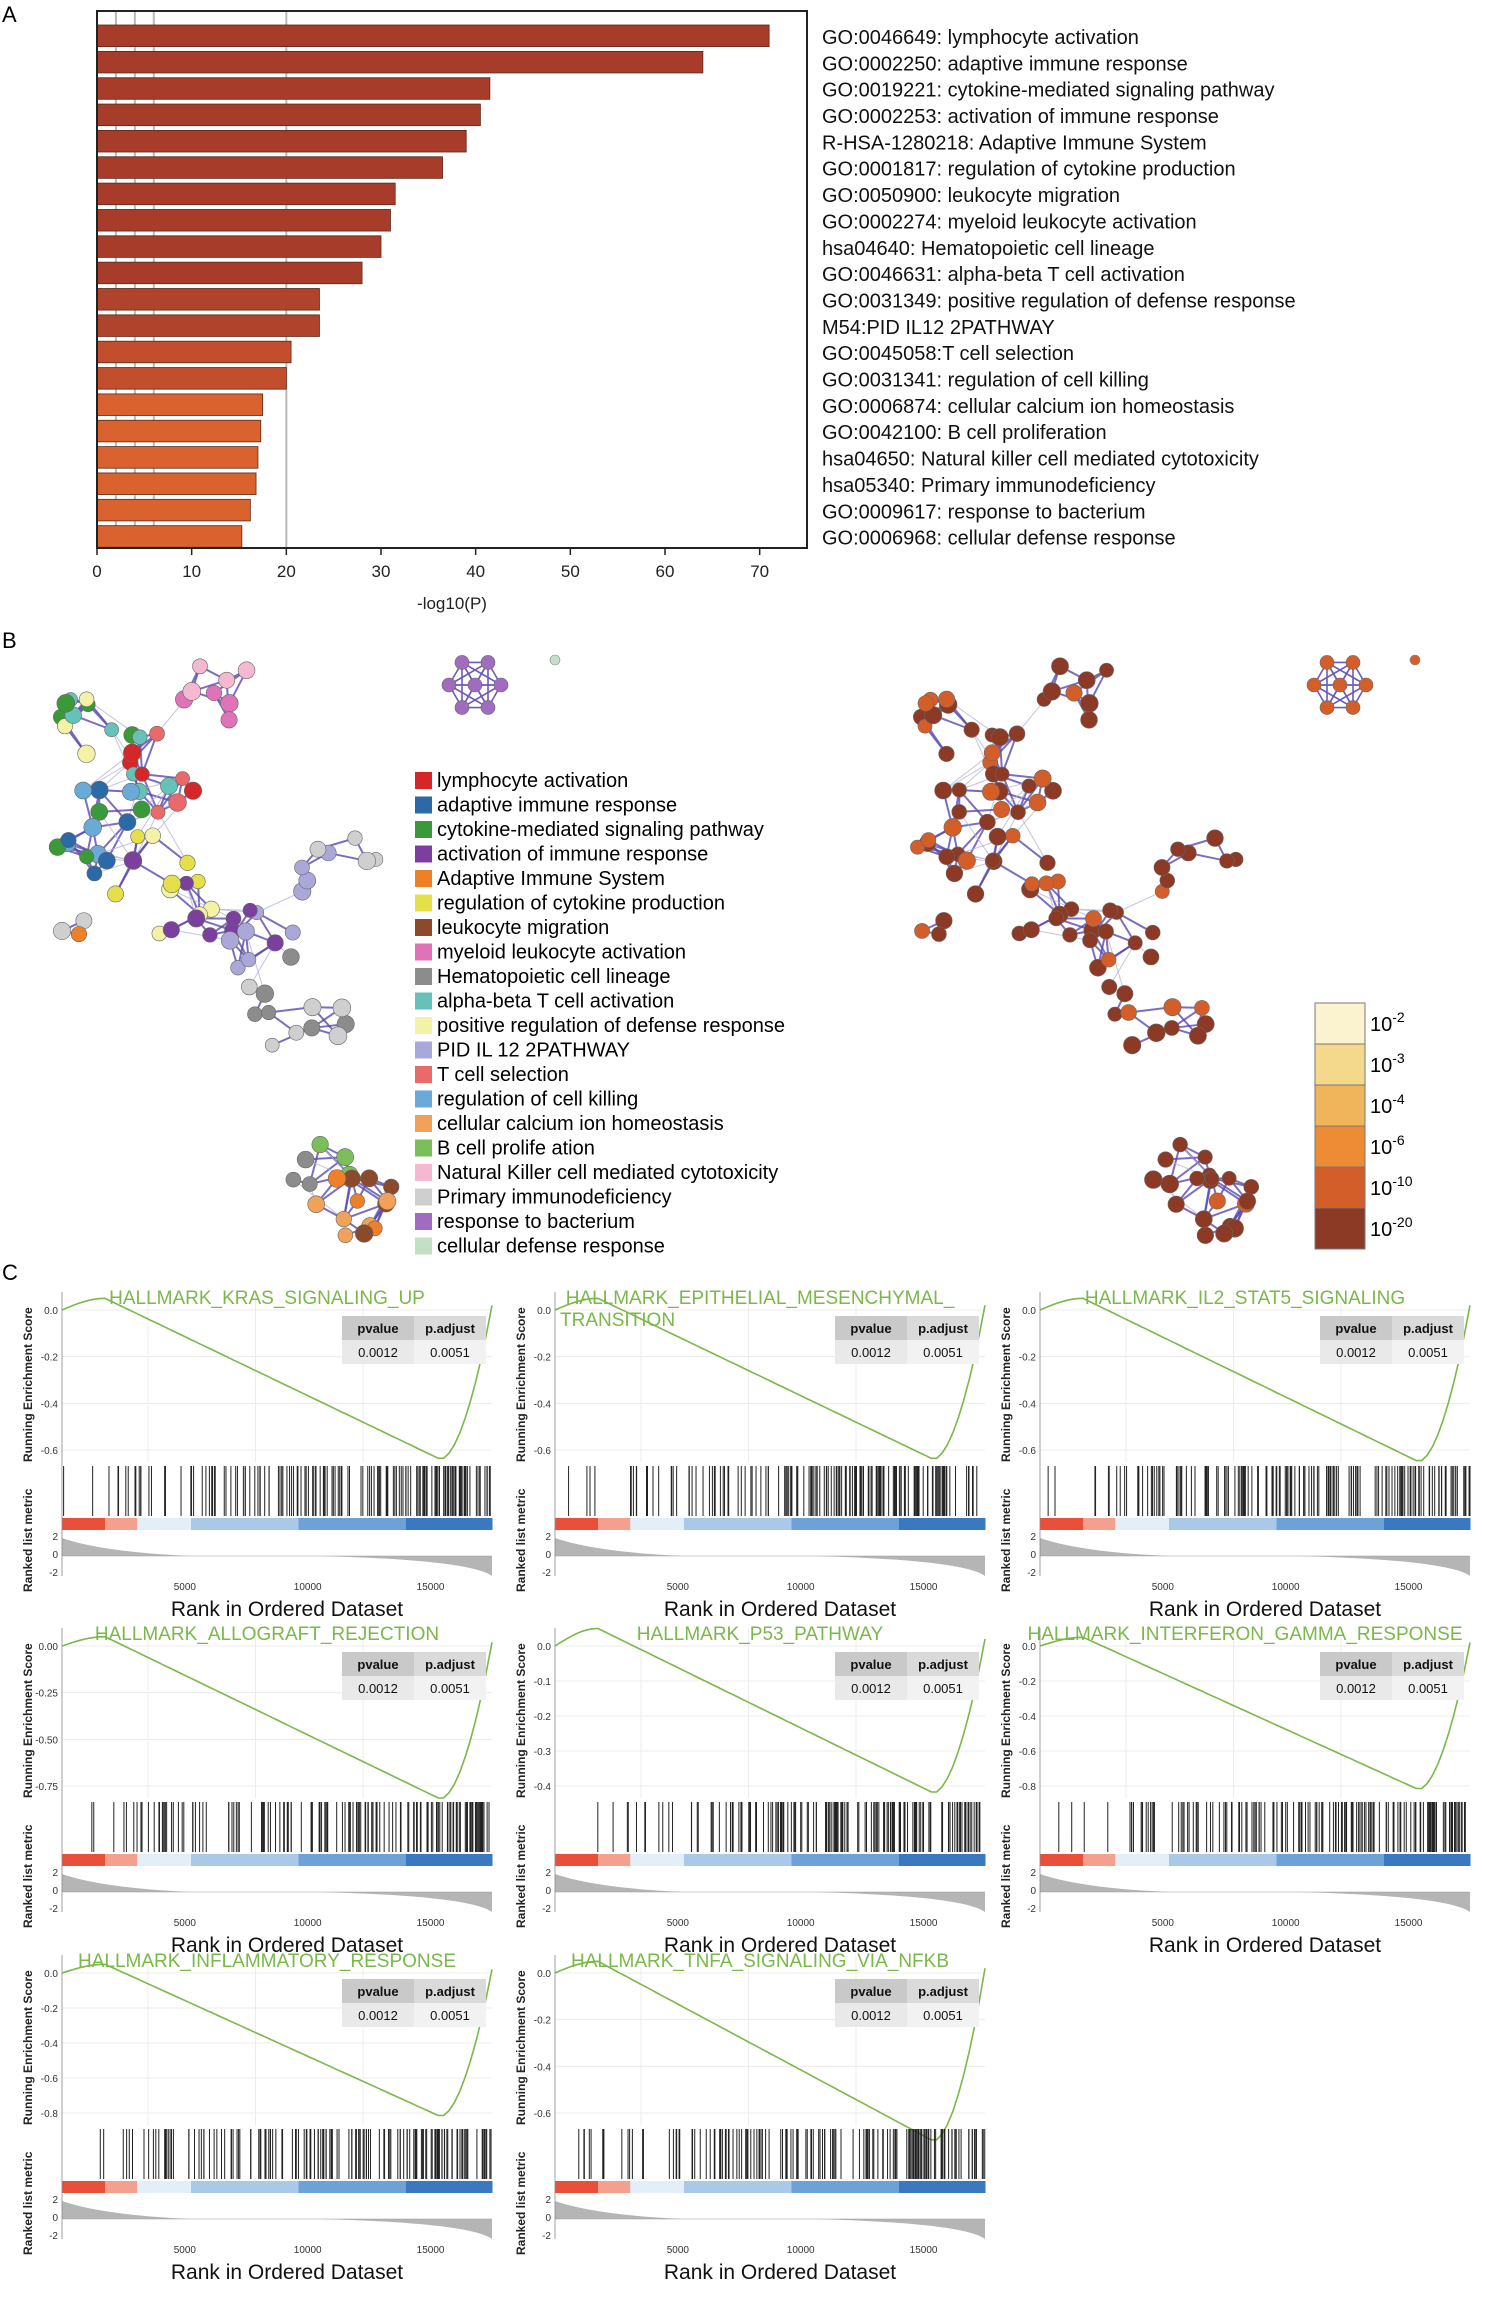  I want to click on legend-label: B cell prolife ation, so click(516, 1149).